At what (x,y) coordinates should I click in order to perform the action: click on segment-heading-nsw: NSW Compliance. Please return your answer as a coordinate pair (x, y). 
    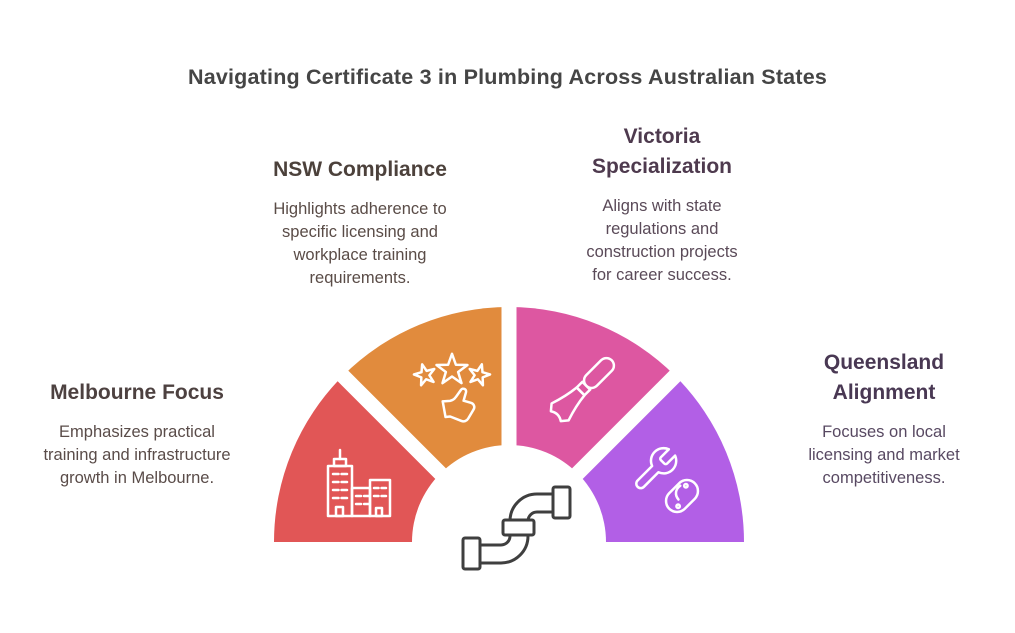
    Looking at the image, I should click on (360, 169).